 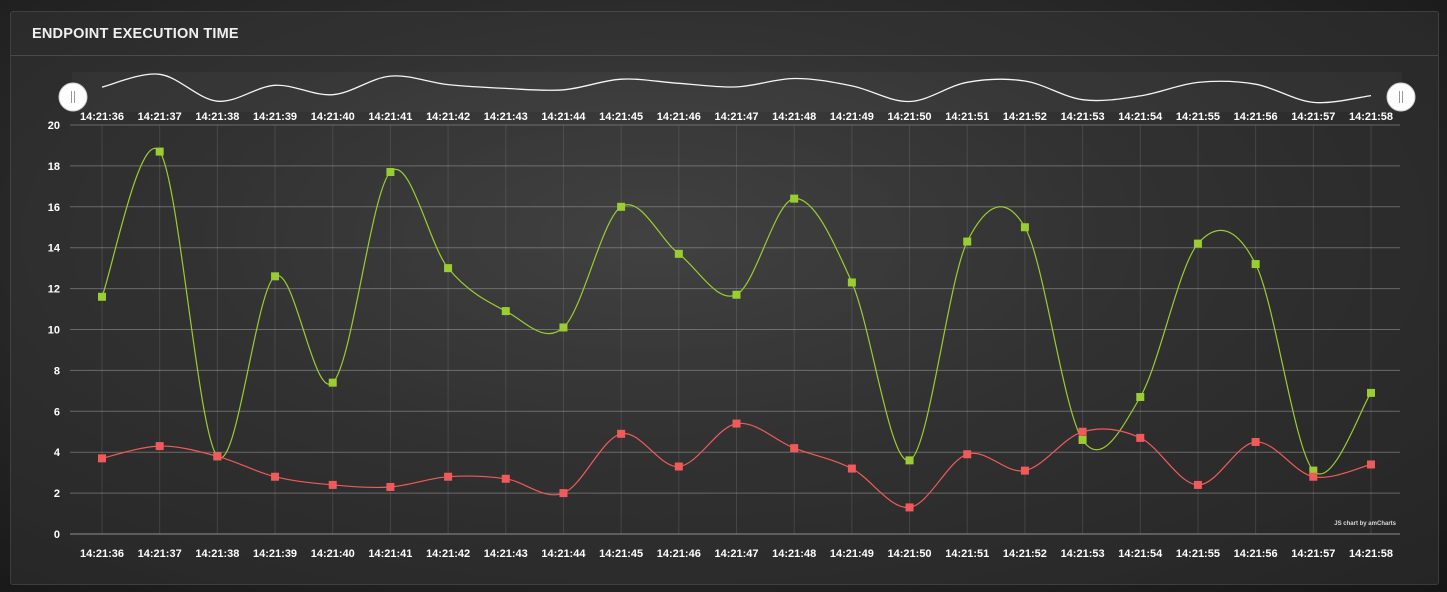 I want to click on x-tick-label-top: 14:21:48, so click(x=794, y=117).